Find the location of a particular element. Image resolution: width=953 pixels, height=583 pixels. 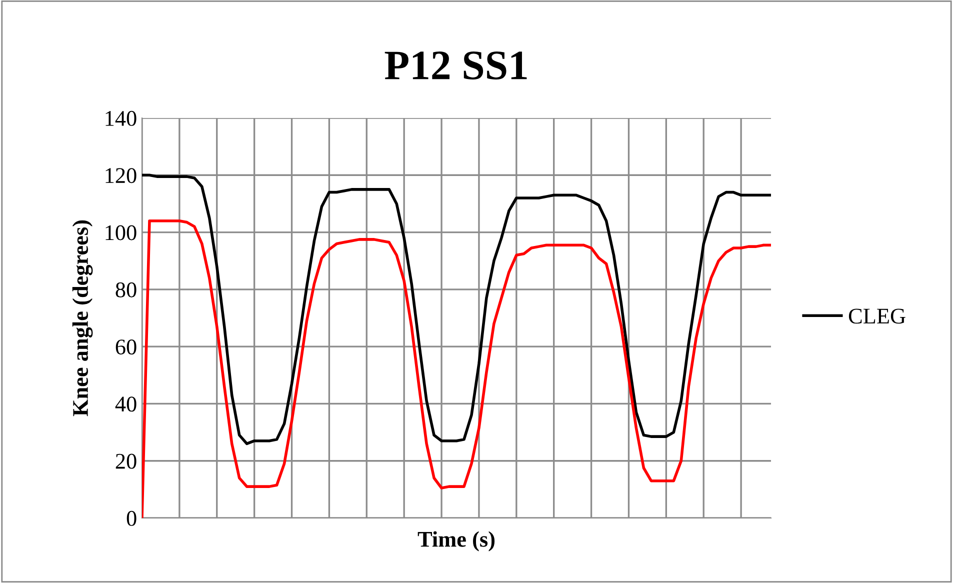

y-tick-label: 80 is located at coordinates (126, 290).